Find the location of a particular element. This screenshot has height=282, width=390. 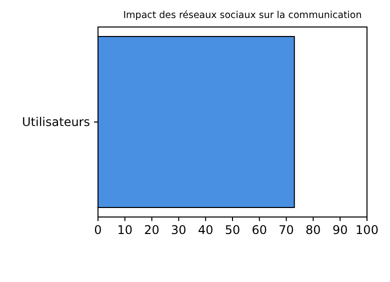

x-tick-label: 40 is located at coordinates (206, 230).